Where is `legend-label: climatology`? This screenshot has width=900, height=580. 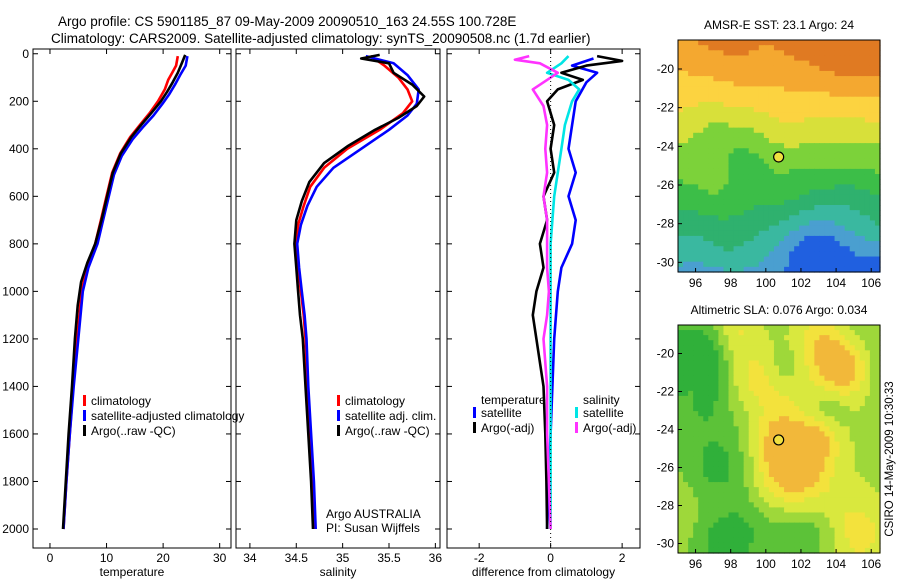 legend-label: climatology is located at coordinates (121, 401).